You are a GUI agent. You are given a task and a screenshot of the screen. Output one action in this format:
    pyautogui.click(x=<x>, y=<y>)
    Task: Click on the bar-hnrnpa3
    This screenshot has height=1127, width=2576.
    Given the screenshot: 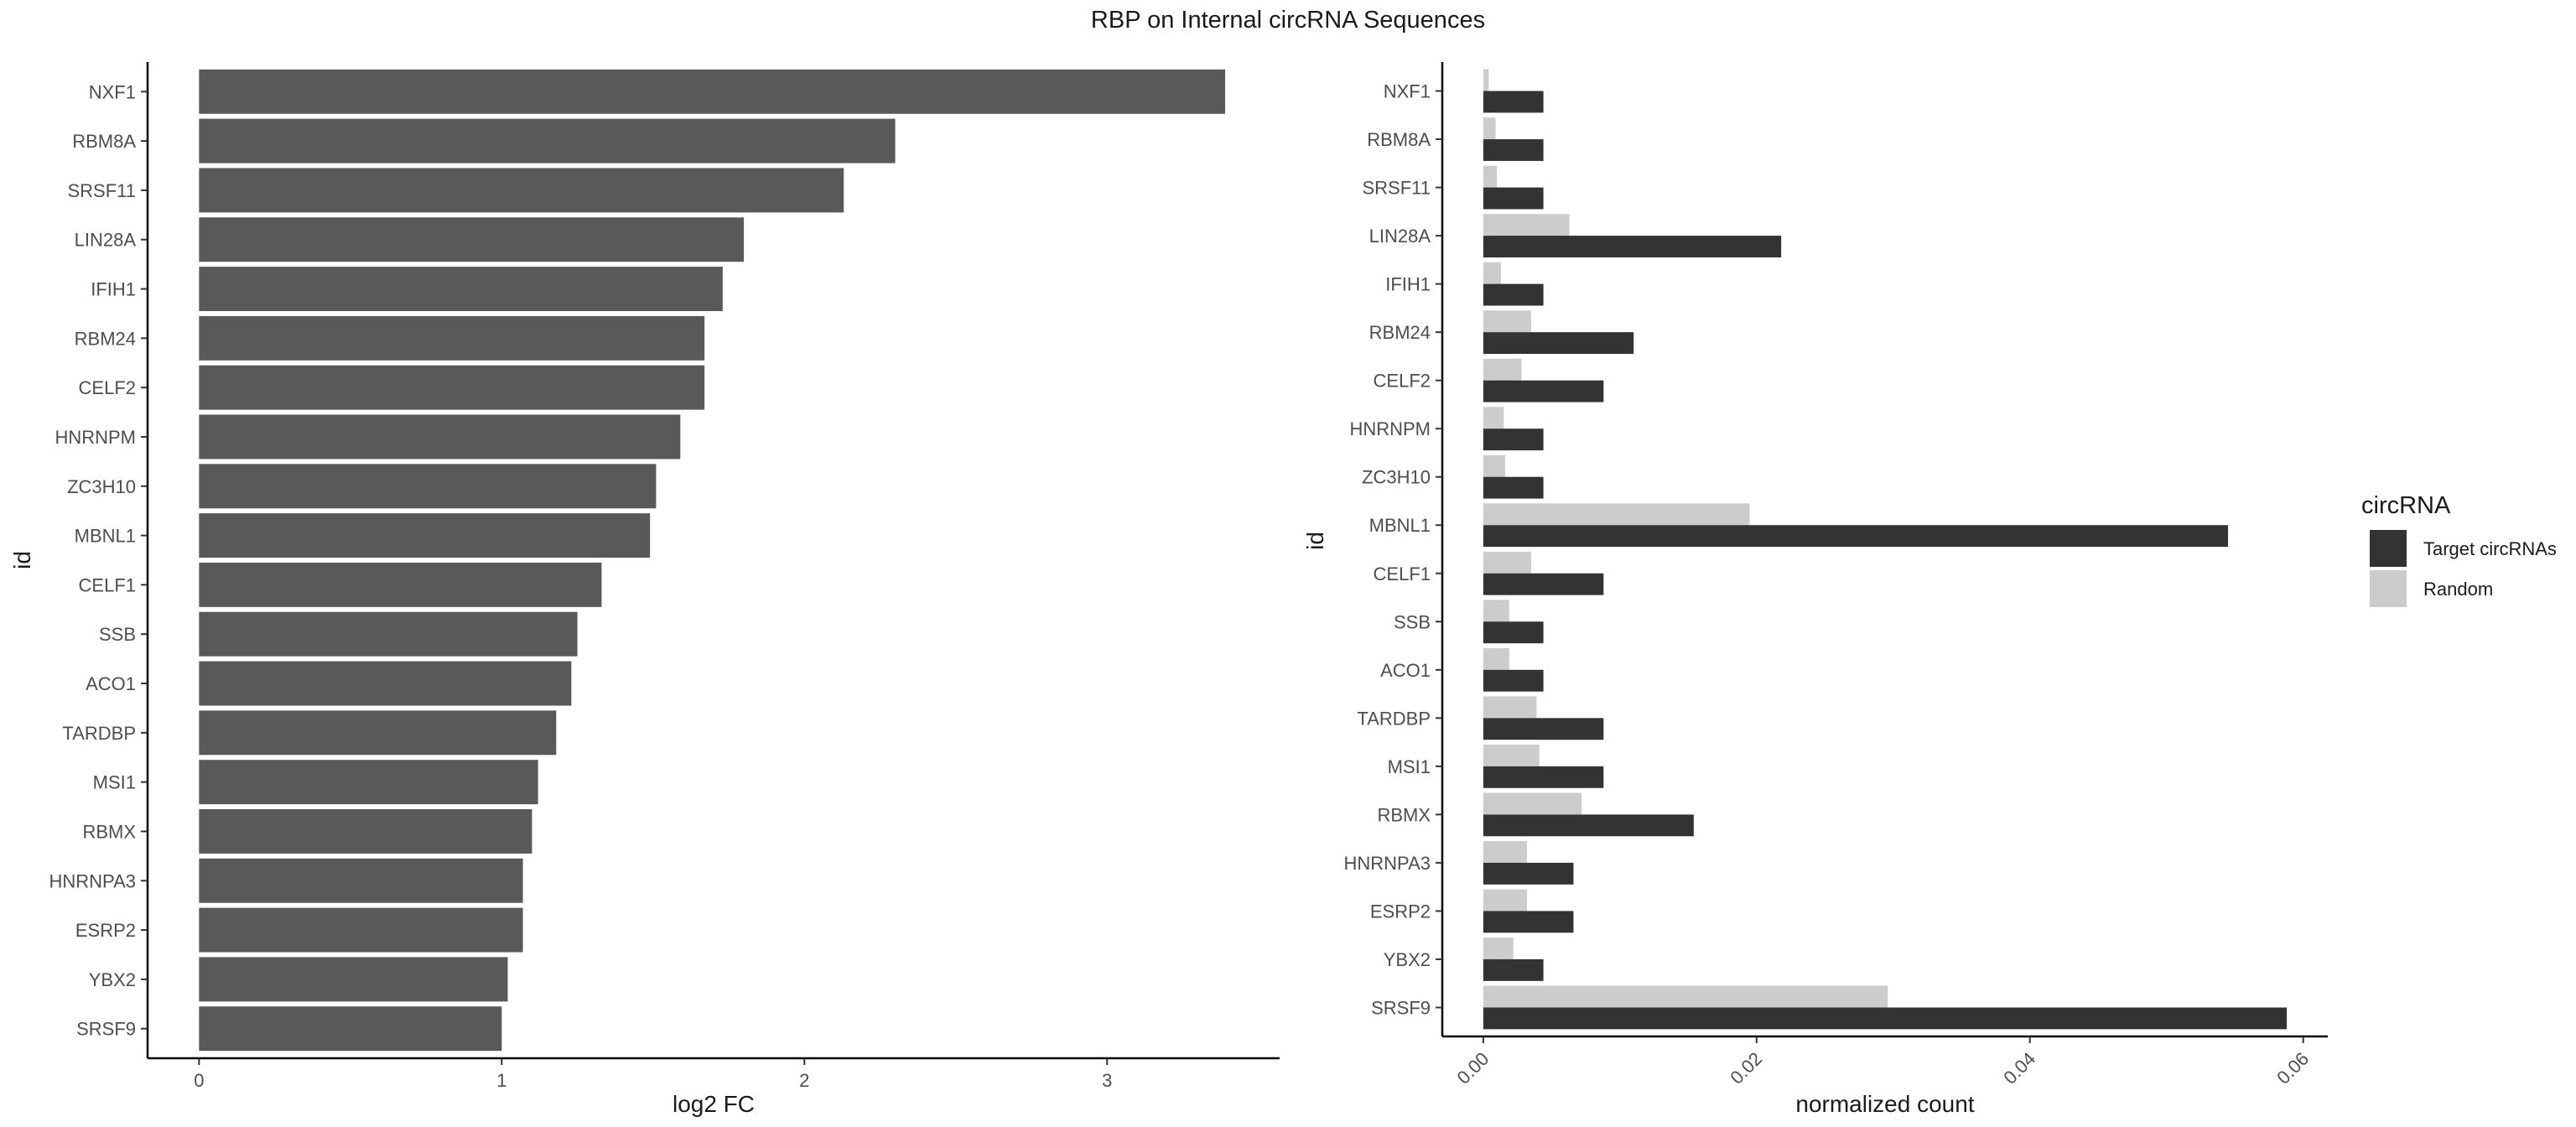 What is the action you would take?
    pyautogui.click(x=361, y=880)
    